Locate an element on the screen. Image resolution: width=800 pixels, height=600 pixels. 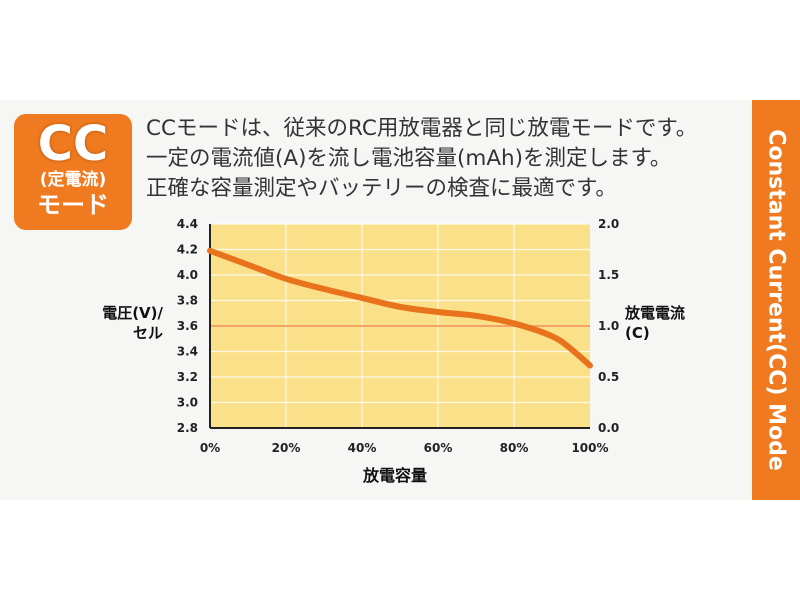
y-tick-label: 2.8 is located at coordinates (187, 428).